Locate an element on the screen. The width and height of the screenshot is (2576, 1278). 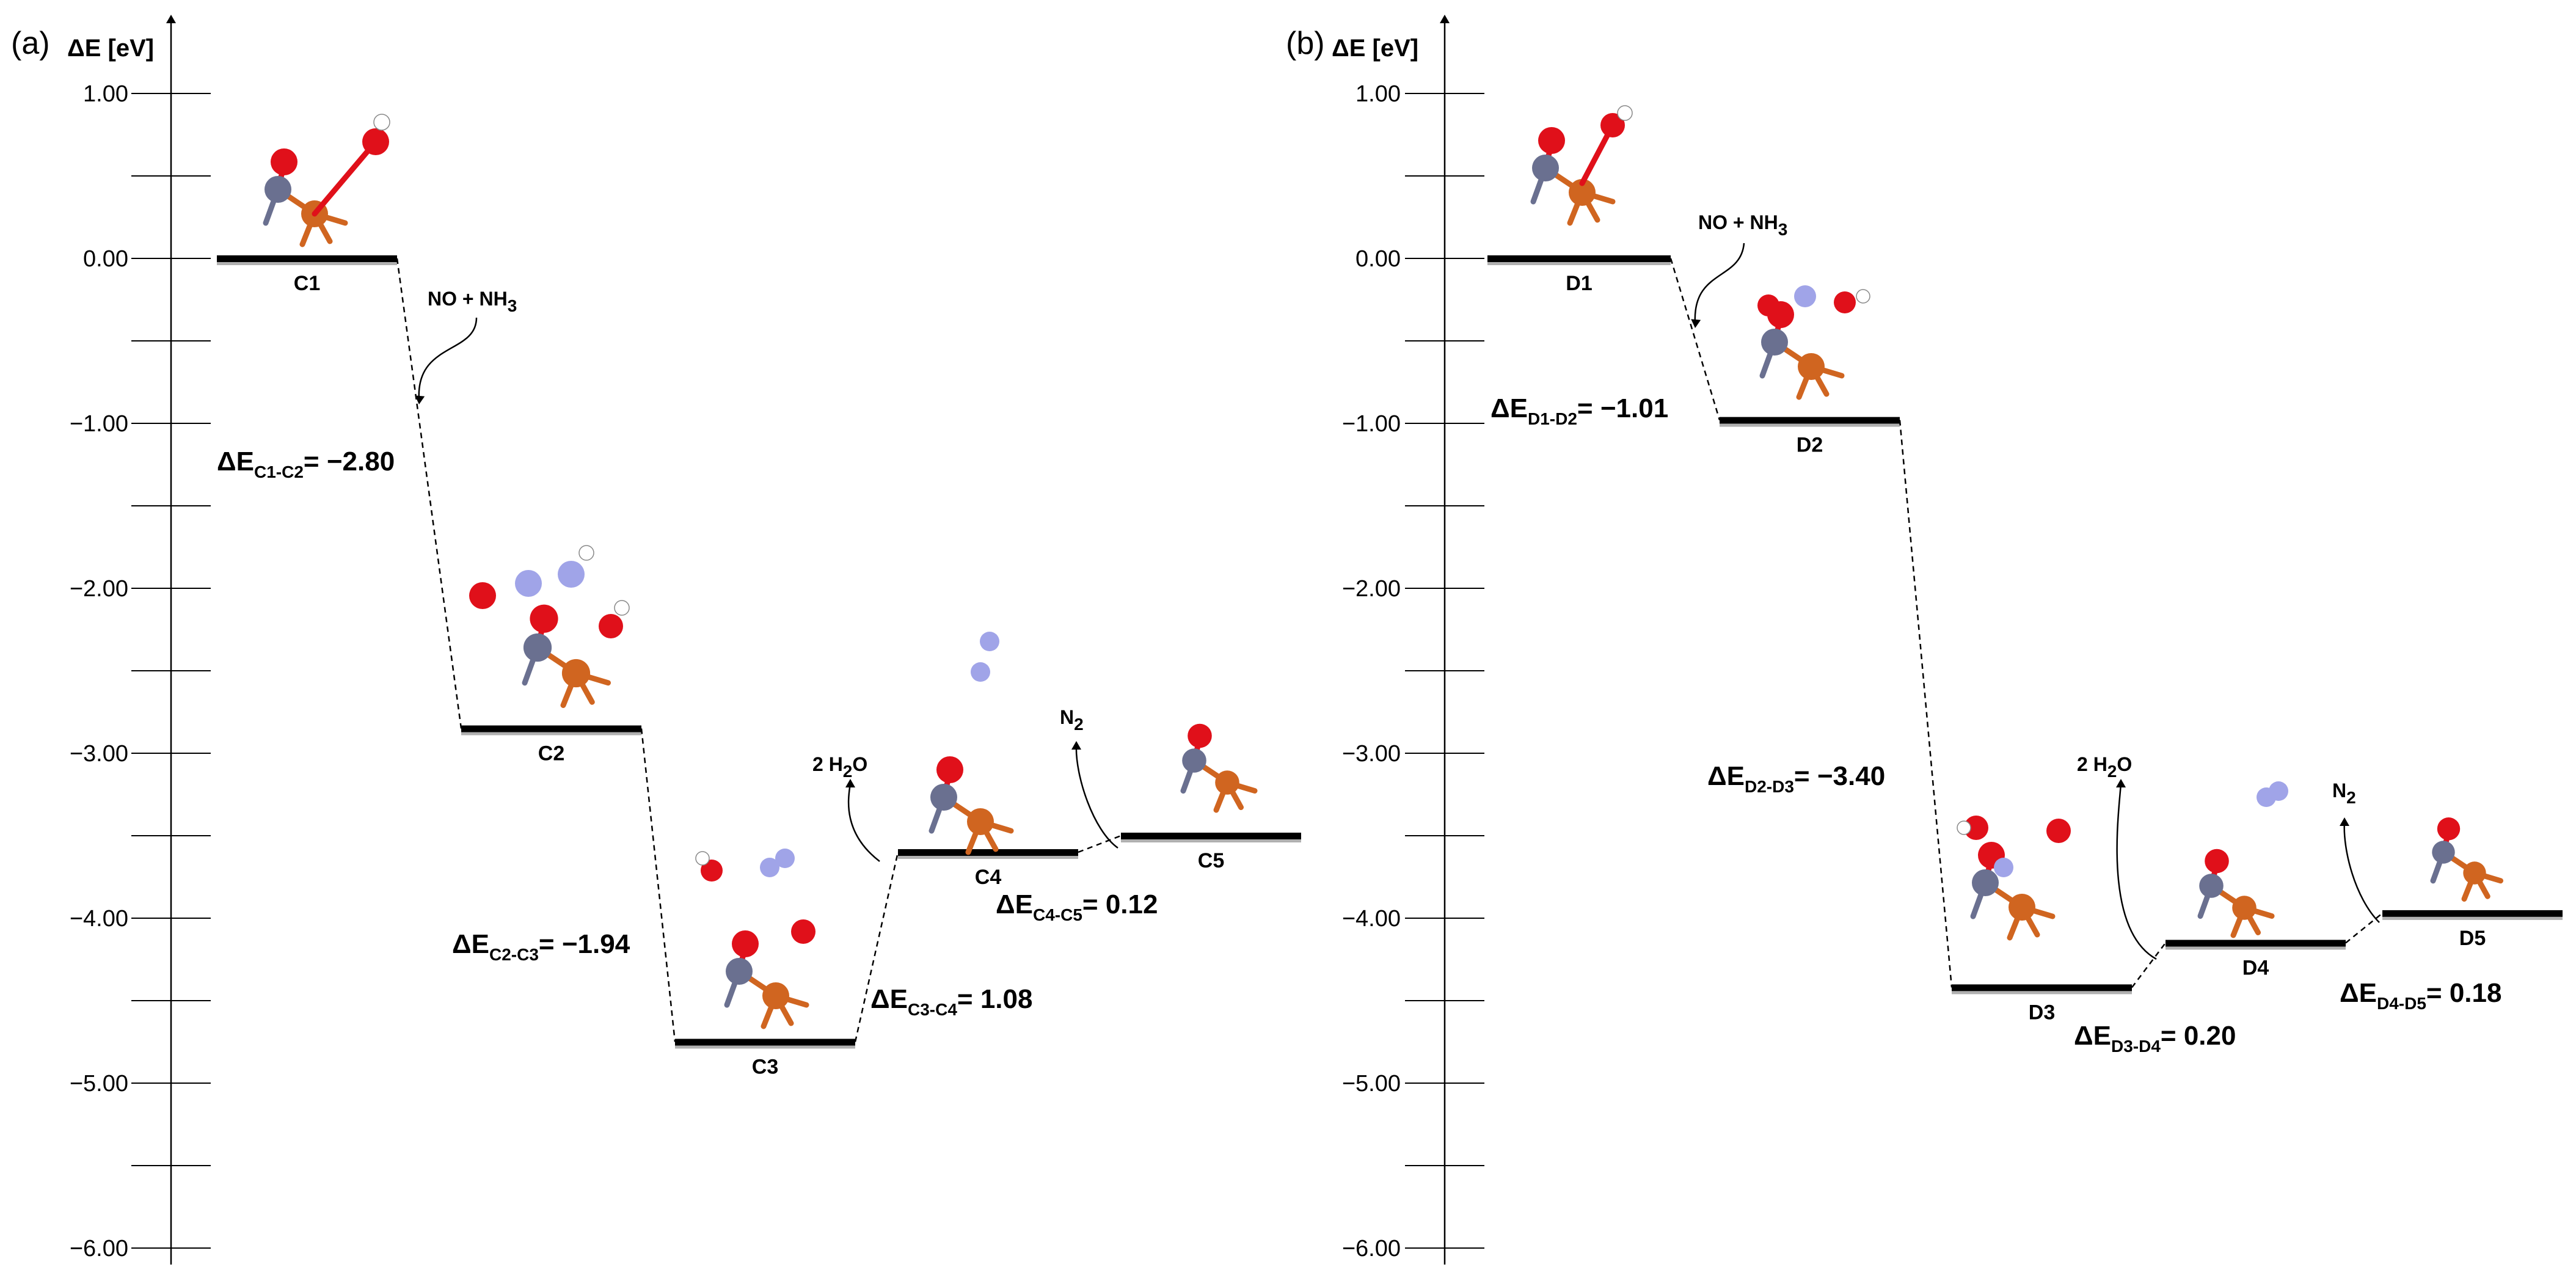
panel-label: (a) is located at coordinates (30, 43).